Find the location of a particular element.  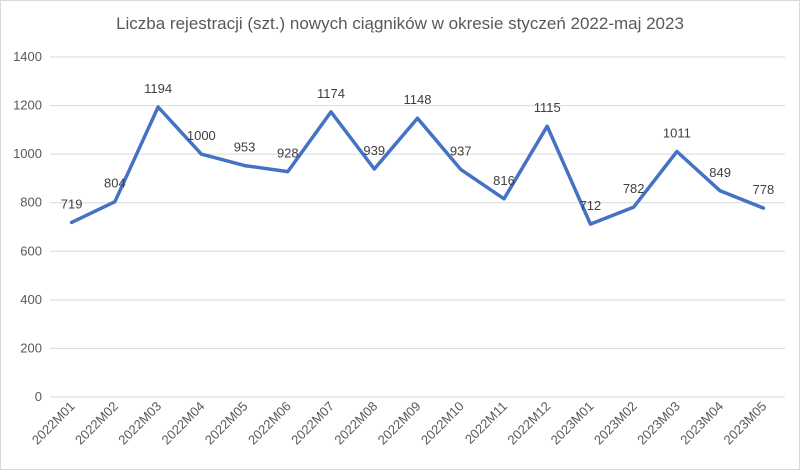

data-label: 719 is located at coordinates (72, 203).